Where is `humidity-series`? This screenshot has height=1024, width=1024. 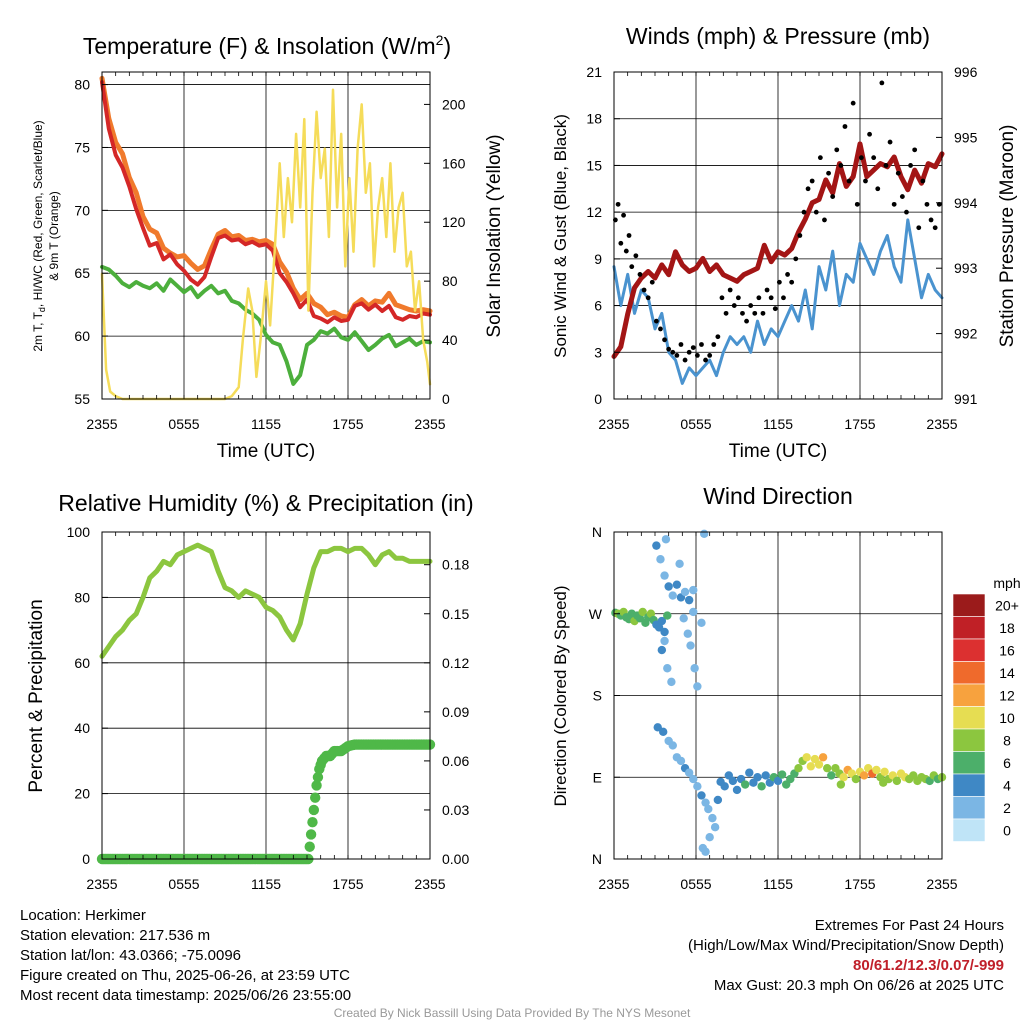
humidity-series is located at coordinates (266, 703).